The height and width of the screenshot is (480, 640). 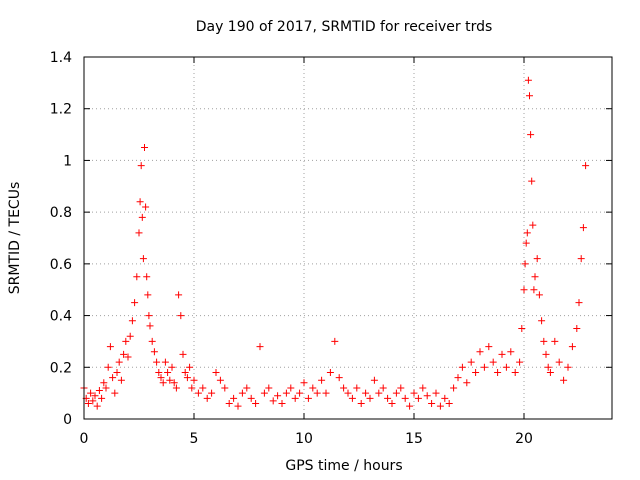 What do you see at coordinates (61, 368) in the screenshot?
I see `y-tick-label: 0.2` at bounding box center [61, 368].